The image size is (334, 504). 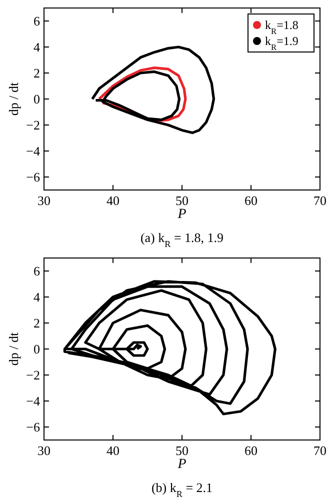 What do you see at coordinates (281, 27) in the screenshot?
I see `legend-label: k$_{R}$=1.8` at bounding box center [281, 27].